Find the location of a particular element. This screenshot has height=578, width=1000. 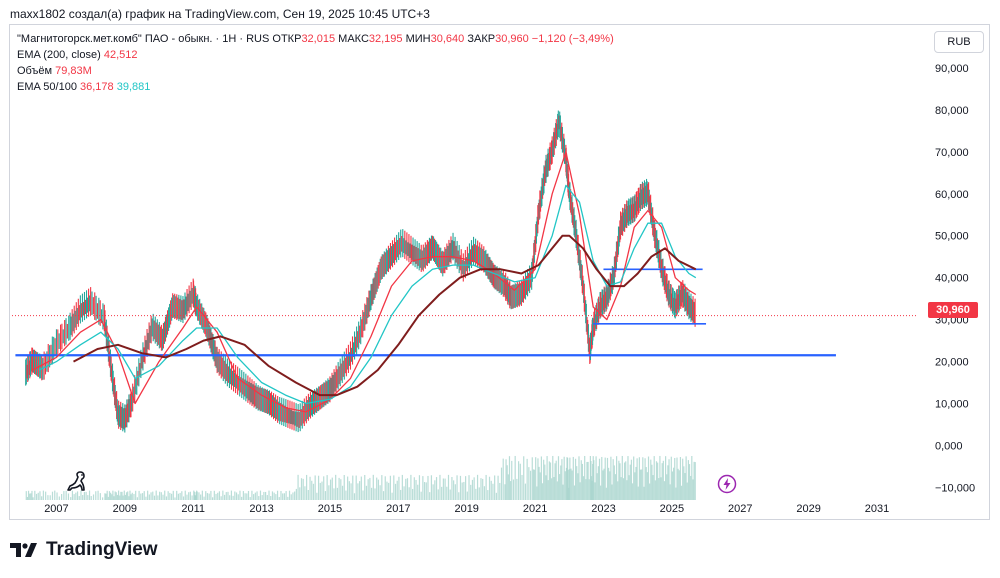

legend-ema200-row: EMA (200, close) 42,512 is located at coordinates (315, 55).